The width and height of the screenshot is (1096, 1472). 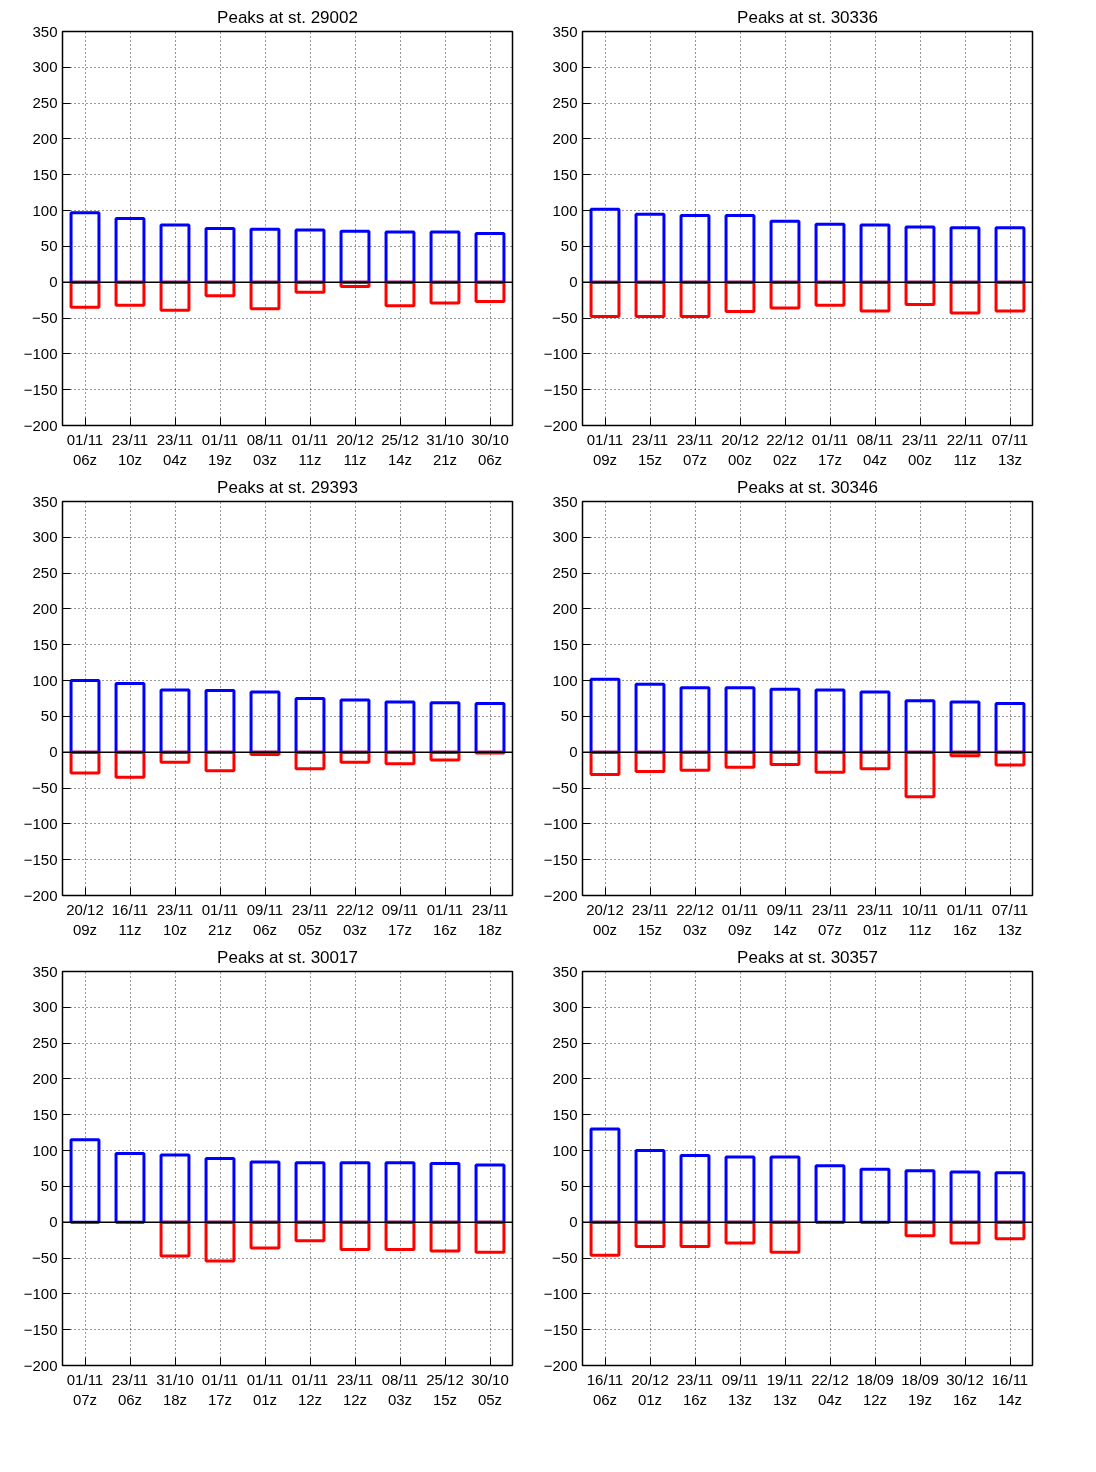 I want to click on chart-title: Peaks at st. 30017, so click(x=287, y=957).